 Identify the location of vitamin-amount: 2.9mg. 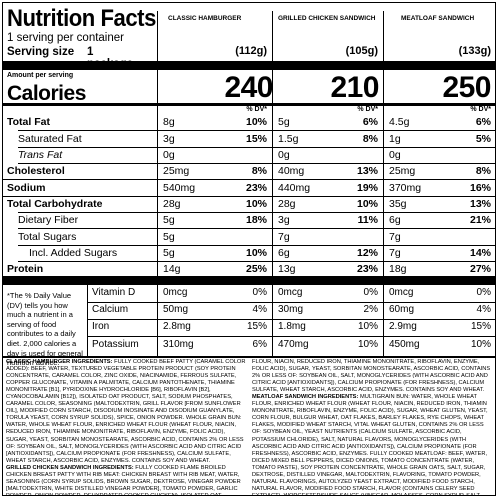
(403, 326).